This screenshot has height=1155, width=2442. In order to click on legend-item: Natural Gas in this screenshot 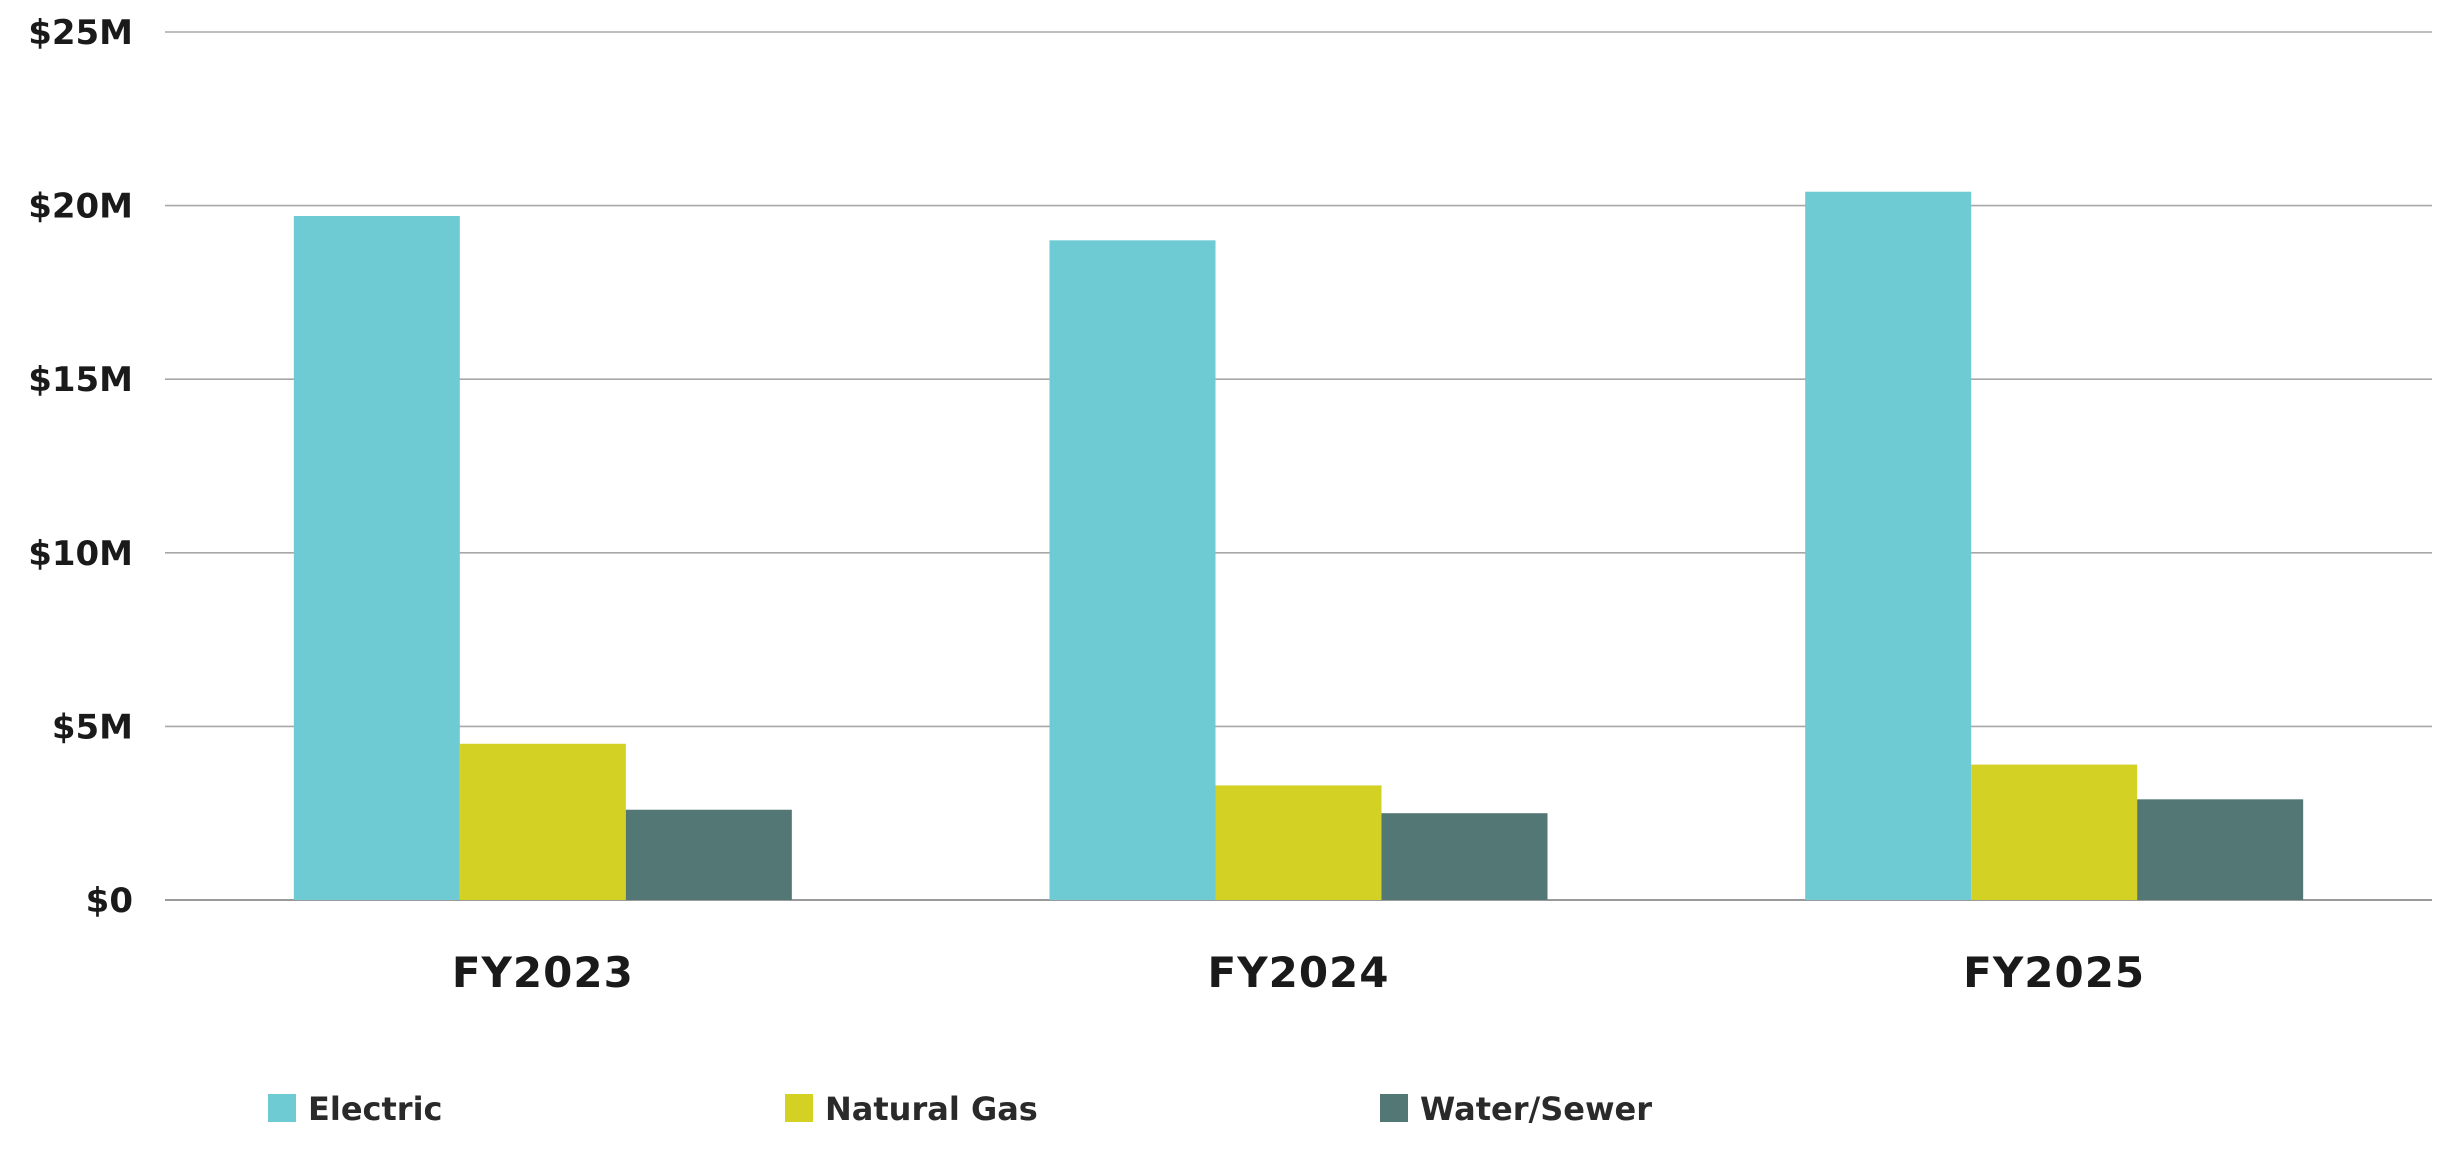, I will do `click(911, 1109)`.